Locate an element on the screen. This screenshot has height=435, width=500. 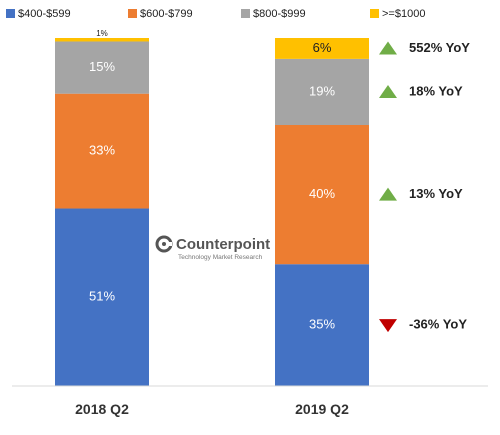
legend-label-400-599: $400-$599 is located at coordinates (44, 14).